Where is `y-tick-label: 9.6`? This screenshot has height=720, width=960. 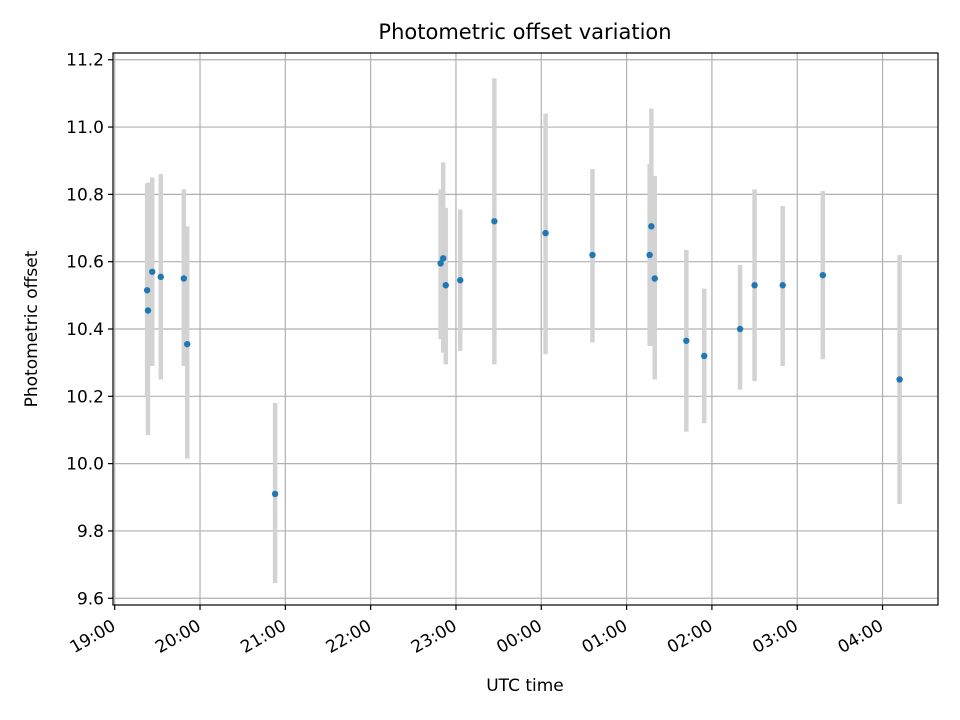
y-tick-label: 9.6 is located at coordinates (90, 599).